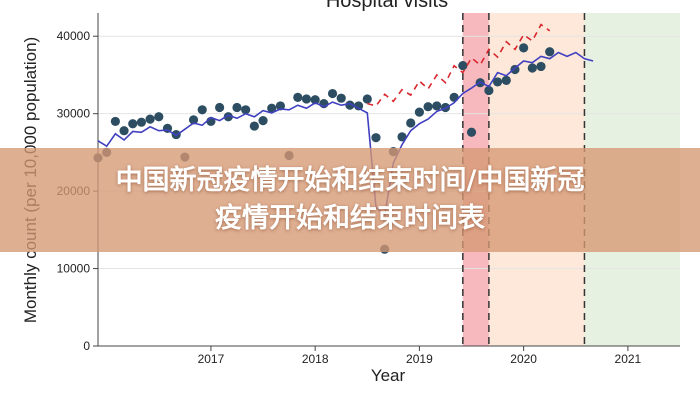  I want to click on dashed-vertical-lines, so click(524, 179).